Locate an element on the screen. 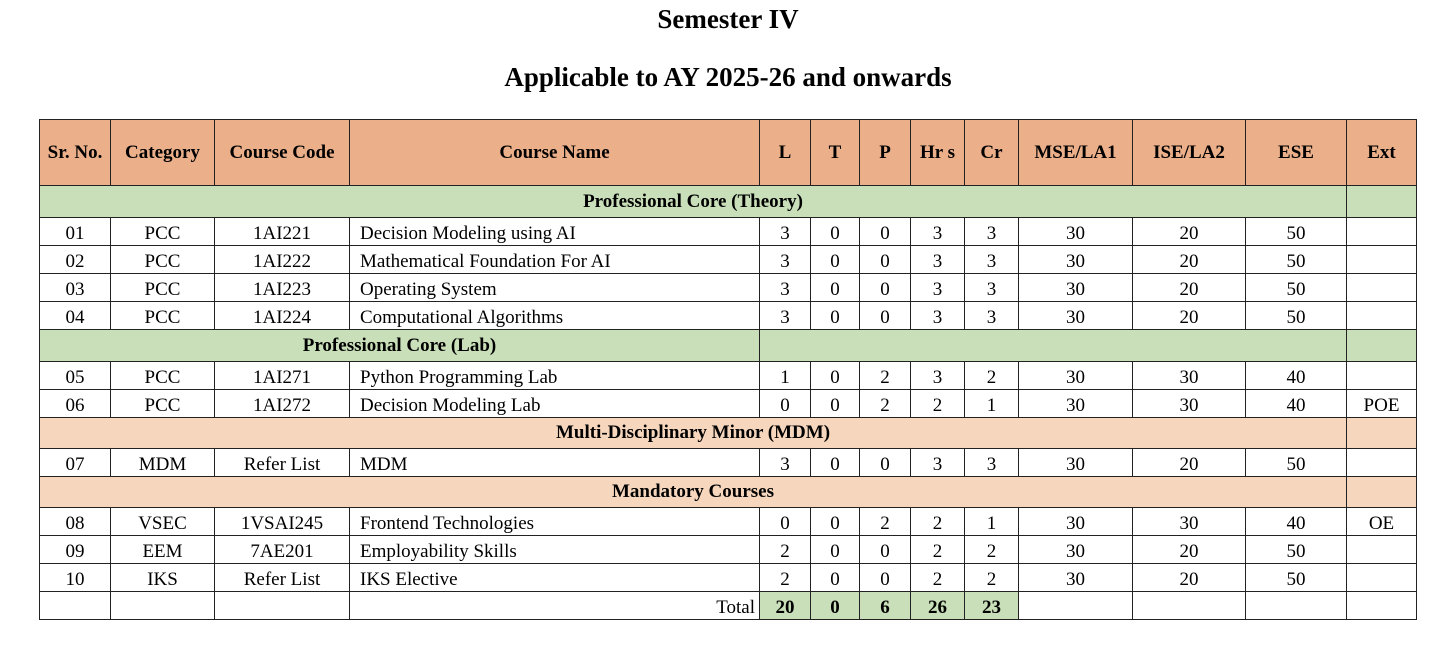 The width and height of the screenshot is (1456, 656). cell-sr-no: 06 is located at coordinates (75, 403).